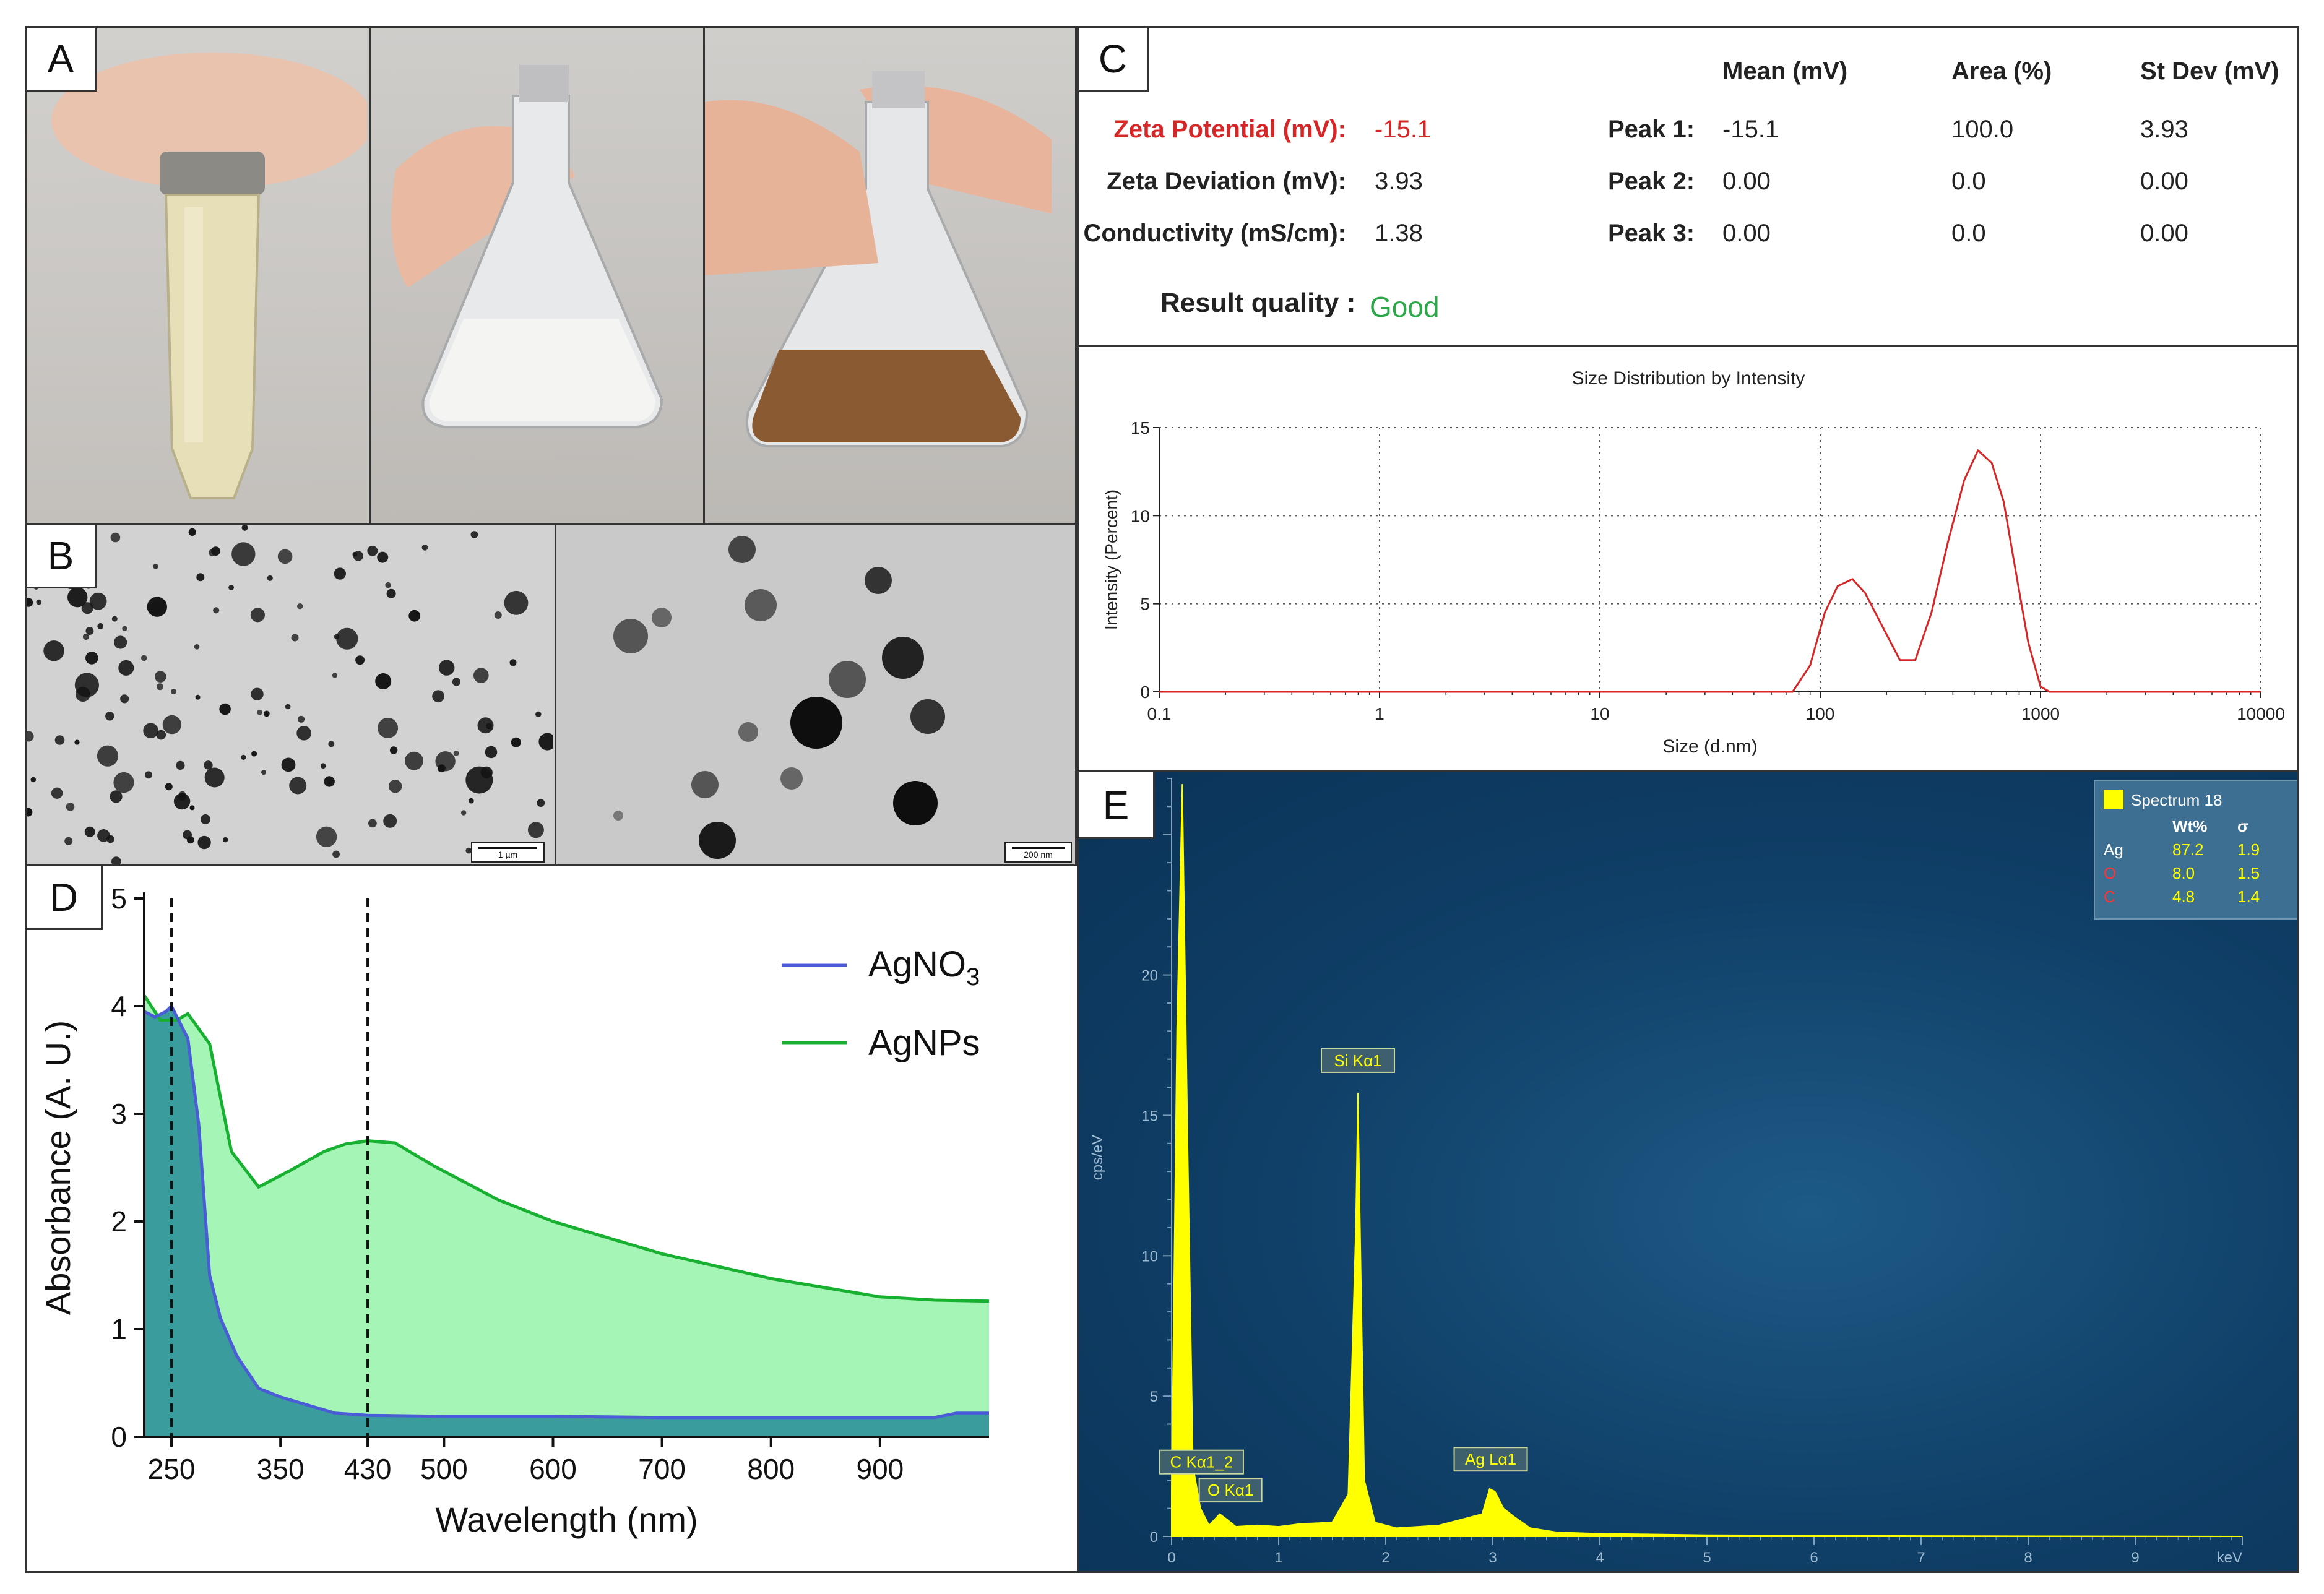 Image resolution: width=2324 pixels, height=1594 pixels. I want to click on peak-3-stdev: 0.00, so click(2164, 233).